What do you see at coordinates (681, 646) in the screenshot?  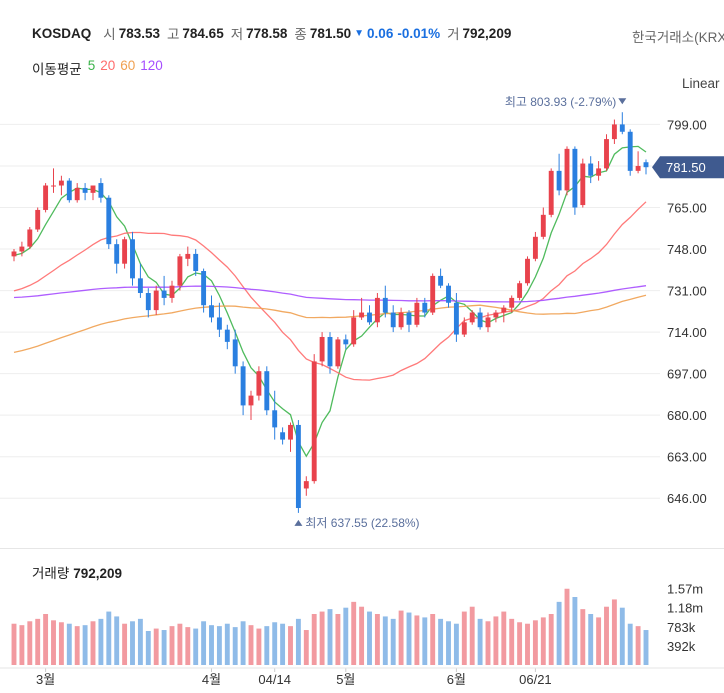 I see `volume-tick-label: 392k` at bounding box center [681, 646].